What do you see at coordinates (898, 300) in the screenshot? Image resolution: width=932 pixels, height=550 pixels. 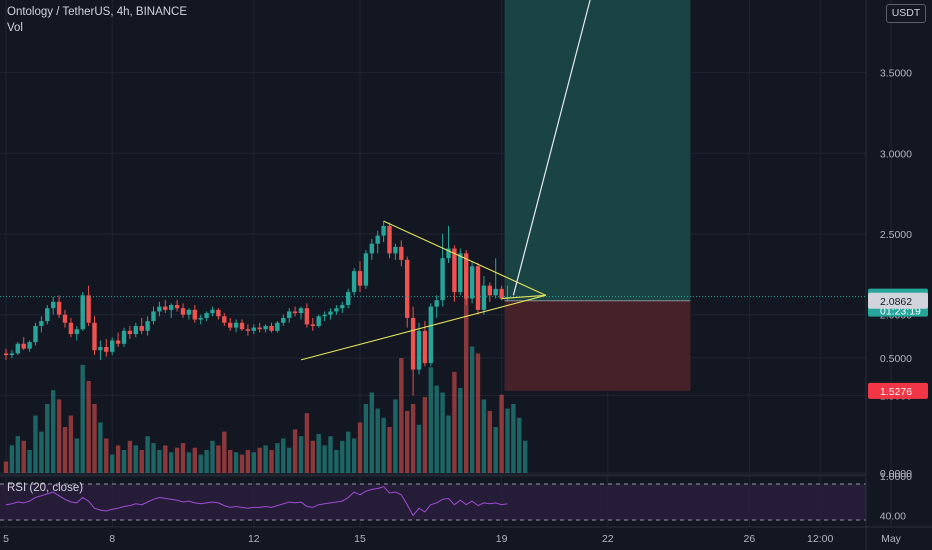 I see `entry-price-badge-bg` at bounding box center [898, 300].